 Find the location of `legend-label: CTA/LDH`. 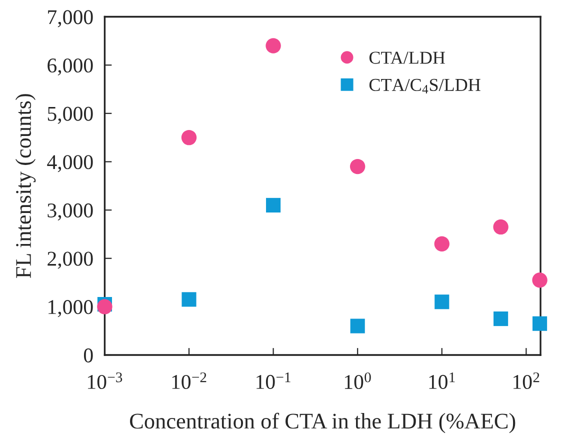

legend-label: CTA/LDH is located at coordinates (407, 58).